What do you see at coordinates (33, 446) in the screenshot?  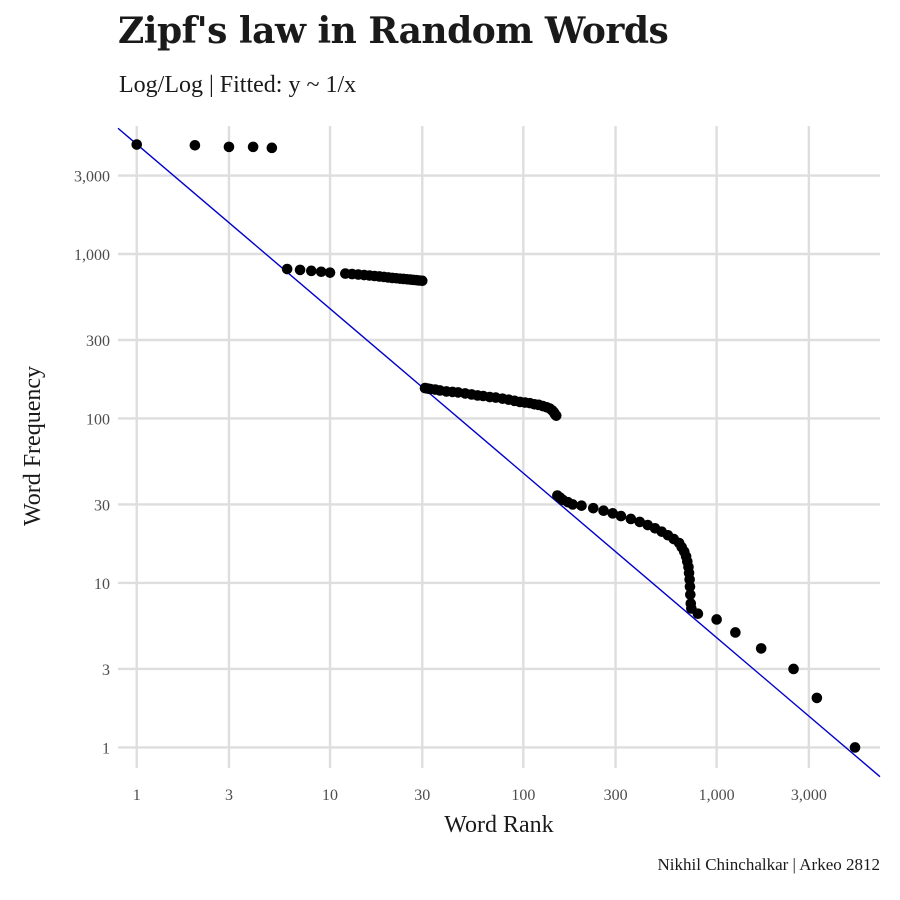 I see `y-axis-title: Word Frequency` at bounding box center [33, 446].